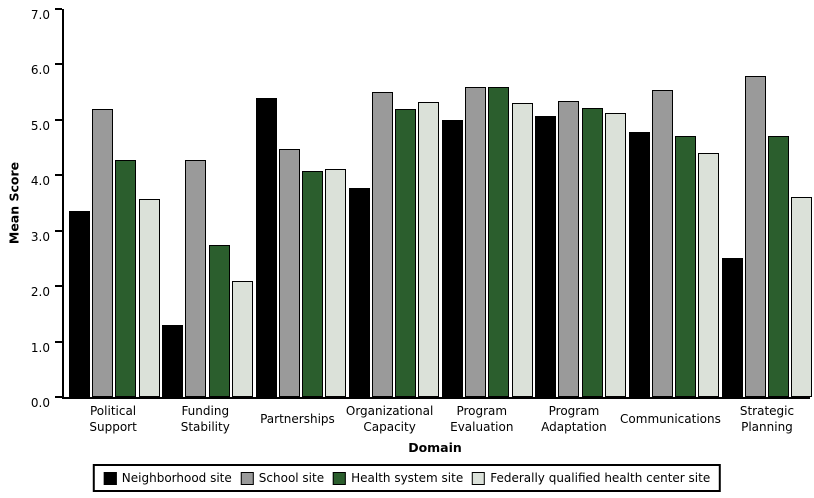 The width and height of the screenshot is (814, 498). I want to click on bar-school-site-funding-stability, so click(195, 278).